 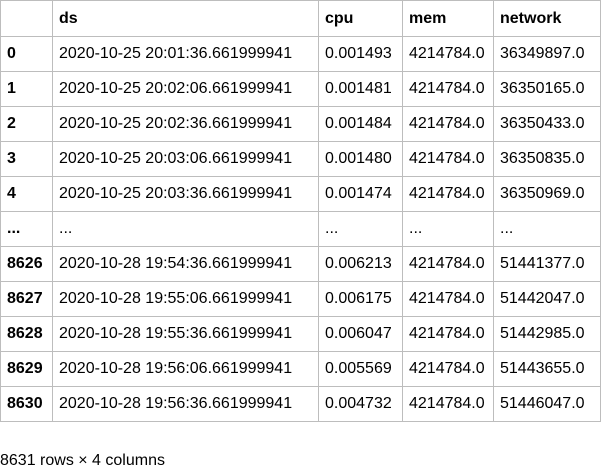 I want to click on cell-network: 51441377.0, so click(x=547, y=264).